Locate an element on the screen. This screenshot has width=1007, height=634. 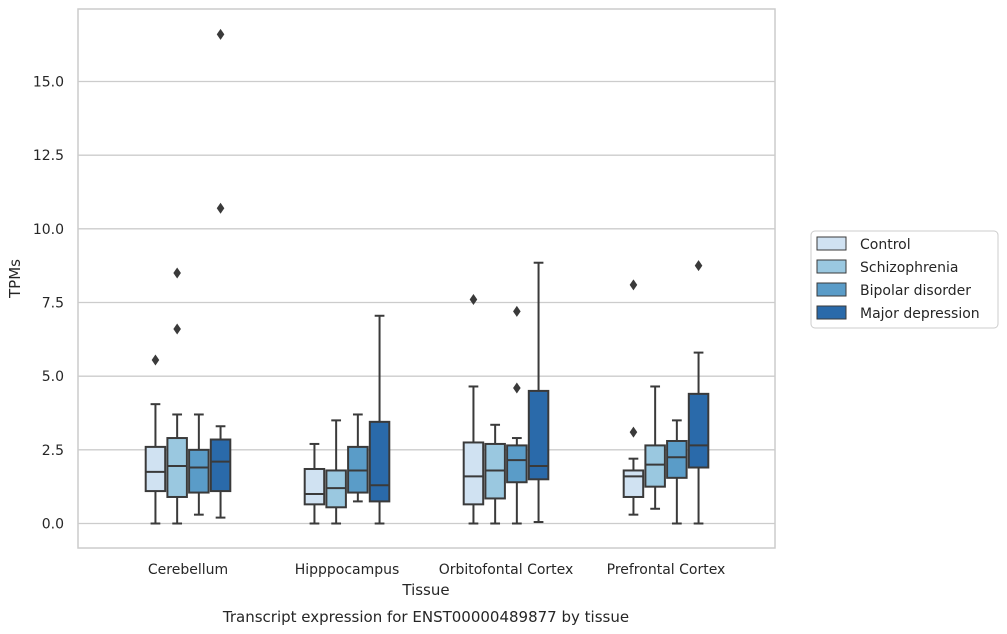
box-bipolar-disorder-hipppocampus is located at coordinates (358, 458).